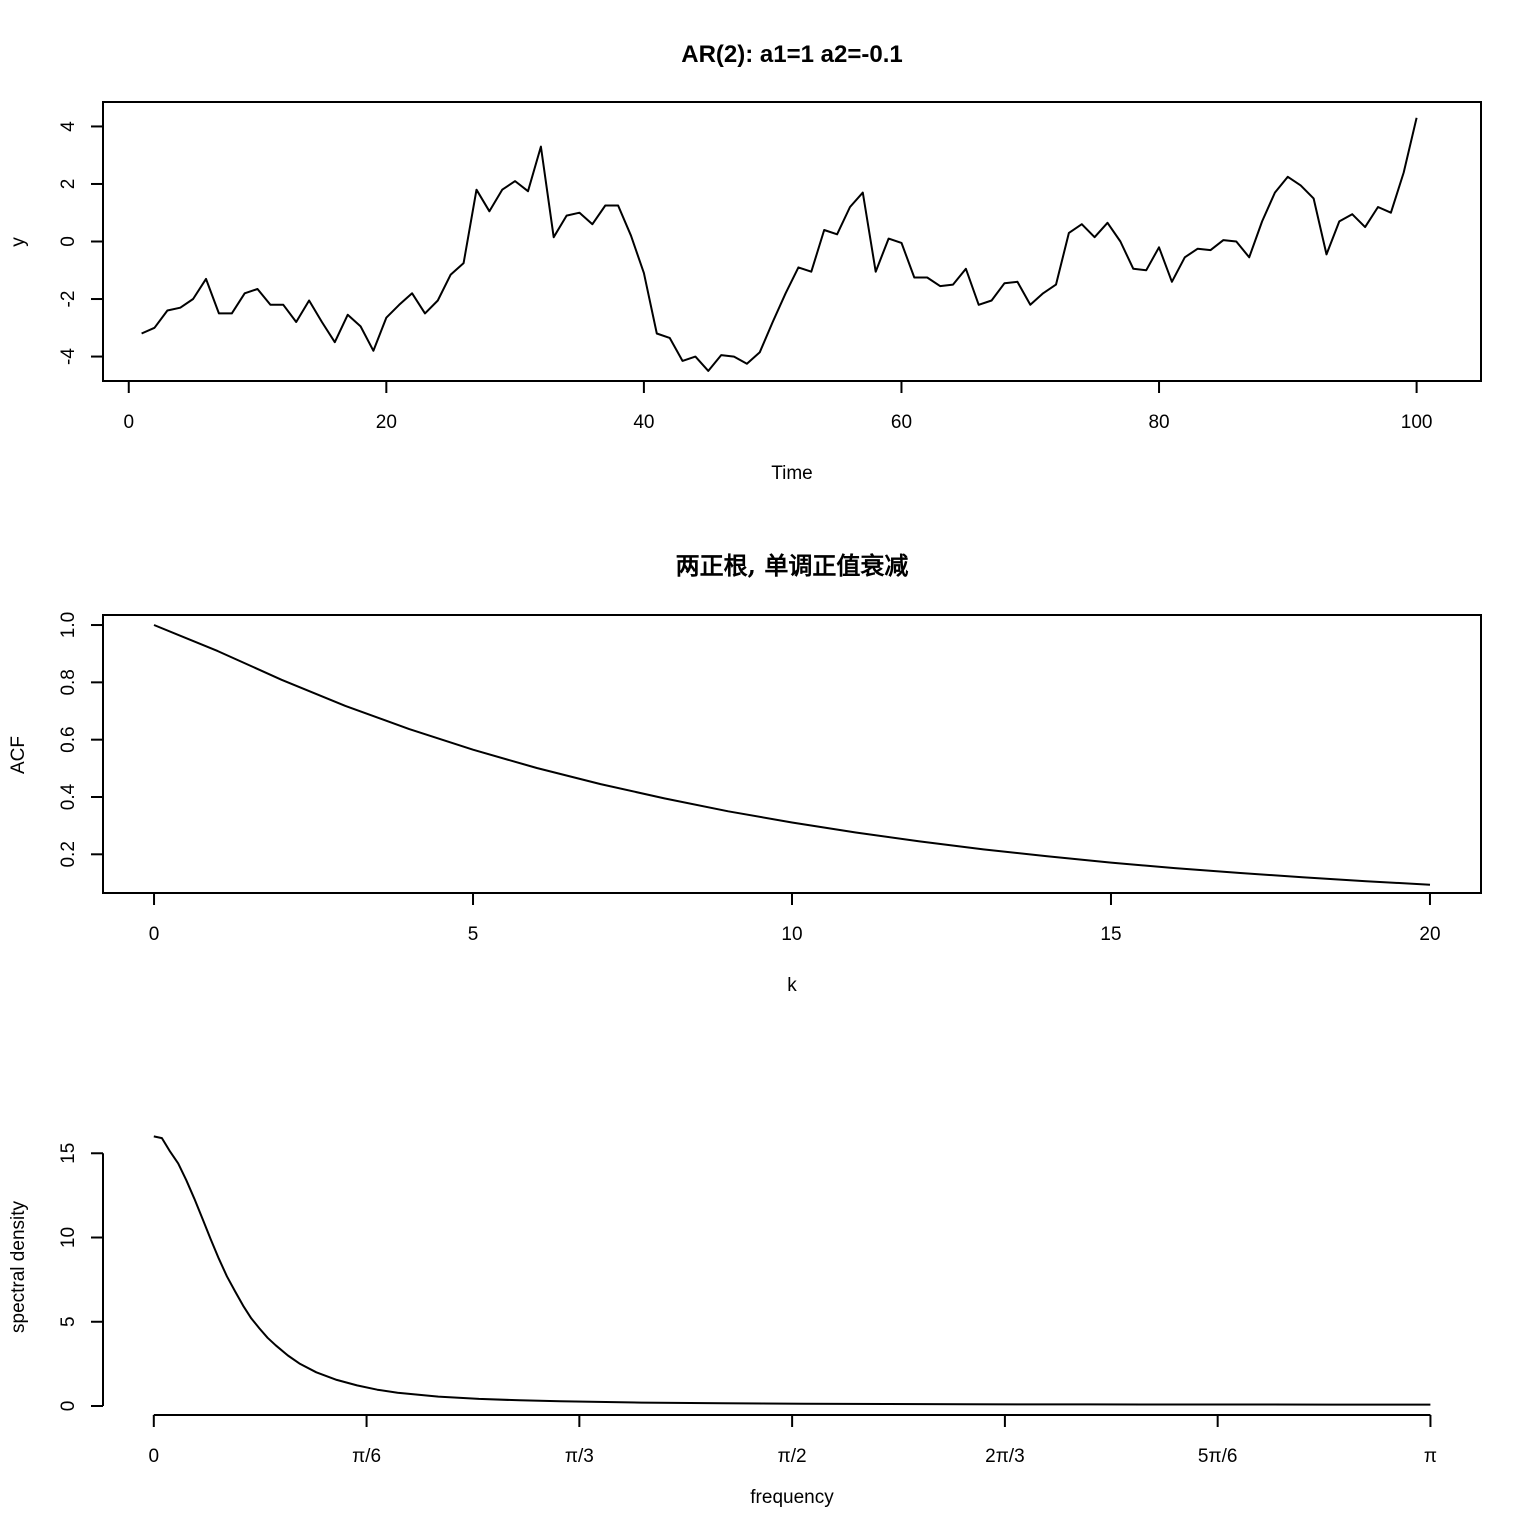 Image resolution: width=1536 pixels, height=1536 pixels. I want to click on panel-2-x-tick-label: 0, so click(154, 934).